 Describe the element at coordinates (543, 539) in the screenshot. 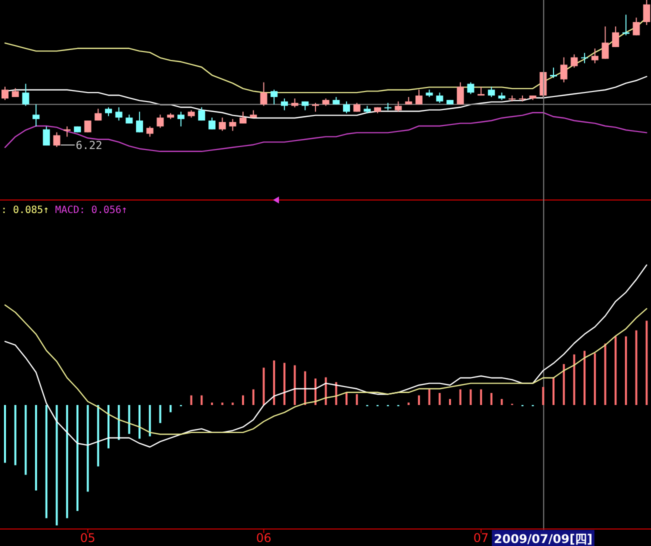

I see `x-tick-label: 2009/07/09[四]` at that location.